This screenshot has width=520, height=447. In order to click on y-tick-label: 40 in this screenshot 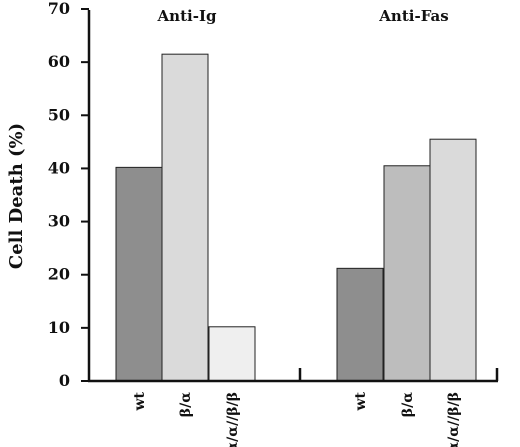, I will do `click(59, 167)`.